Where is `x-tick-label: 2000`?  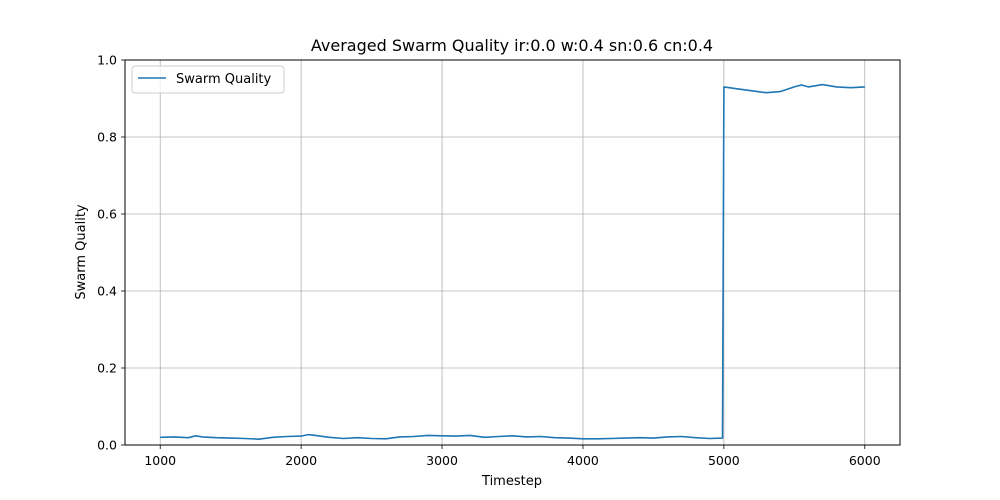 x-tick-label: 2000 is located at coordinates (301, 460).